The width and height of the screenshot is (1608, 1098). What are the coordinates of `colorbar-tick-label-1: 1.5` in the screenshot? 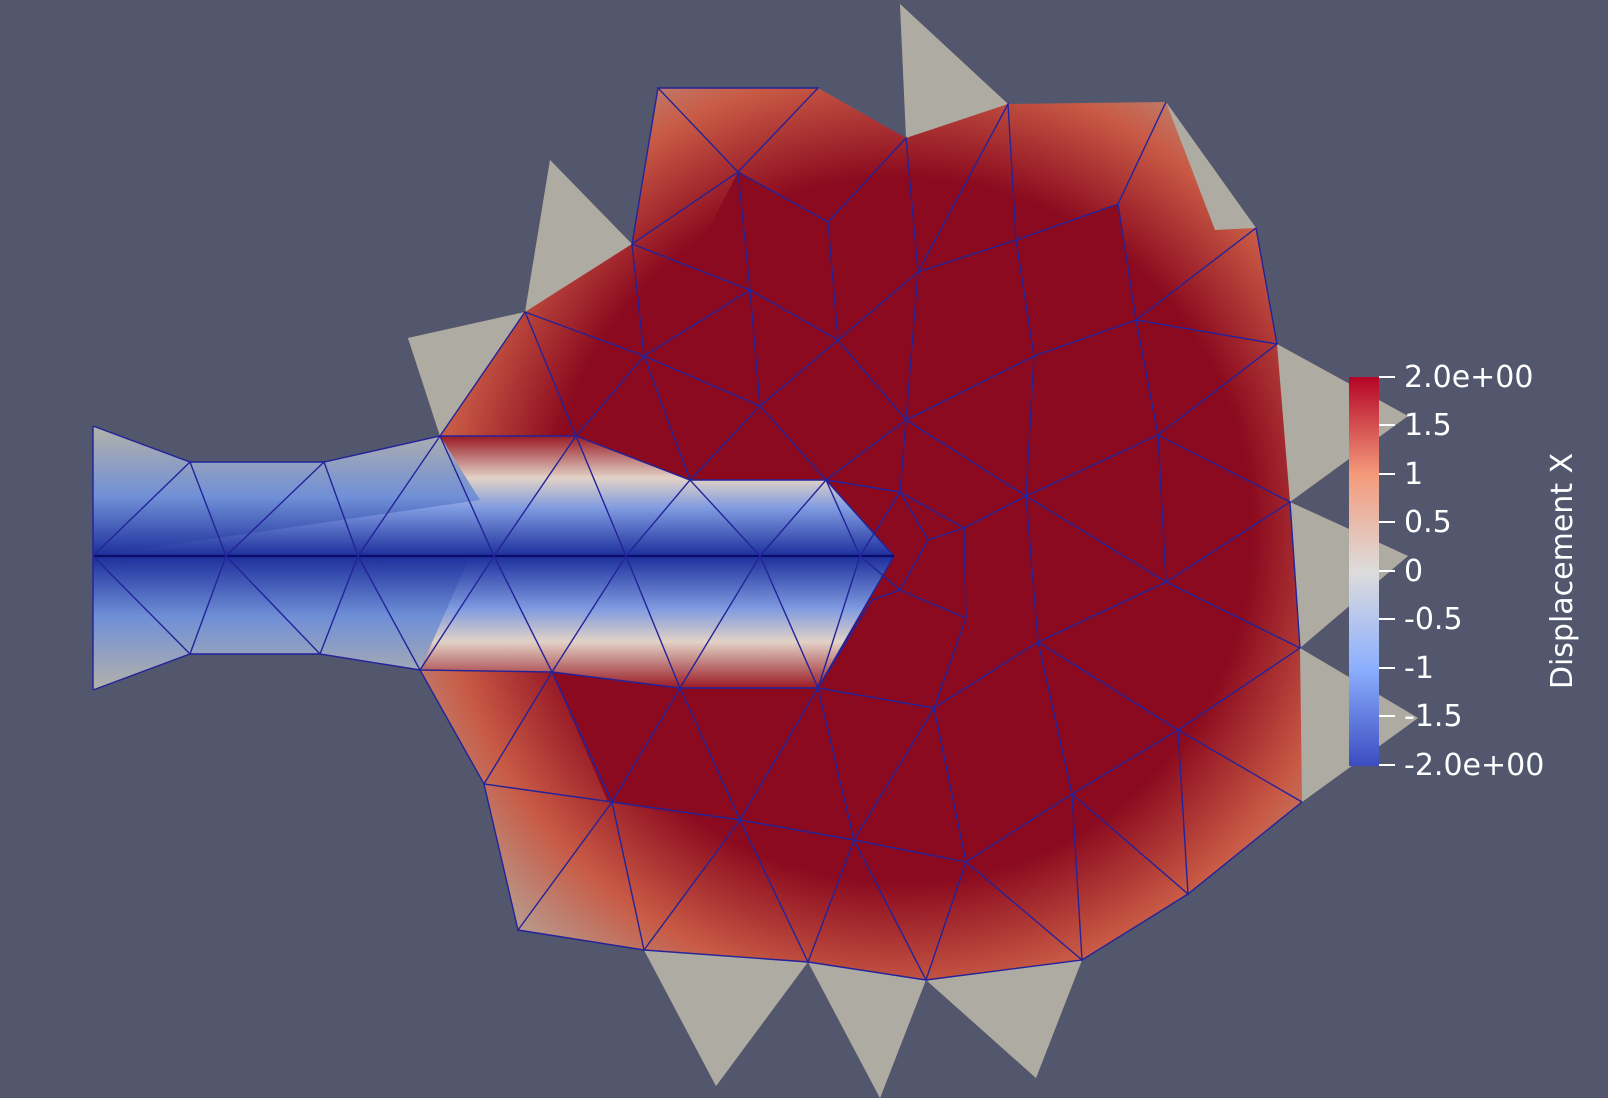 It's located at (1428, 425).